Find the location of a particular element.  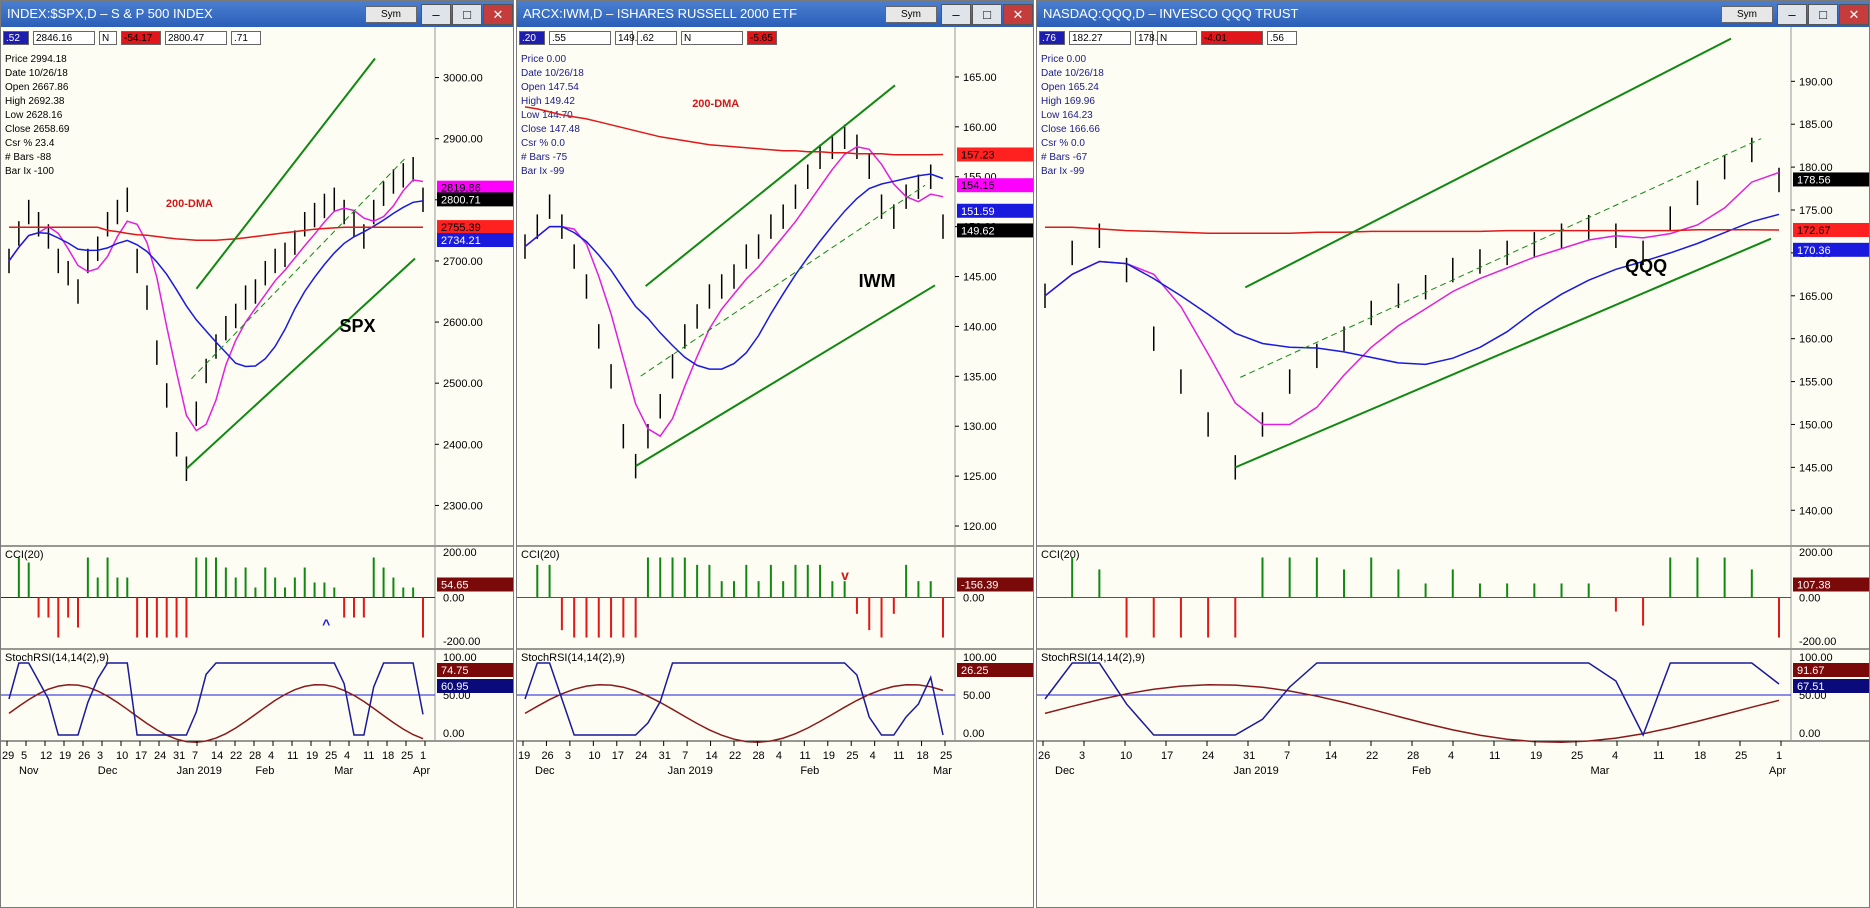

bar-info-row: Bar Ix -99 is located at coordinates (543, 171).